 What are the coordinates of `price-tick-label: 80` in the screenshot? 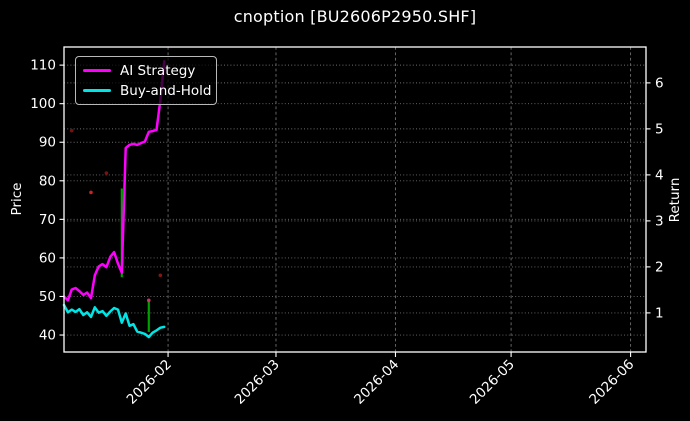 It's located at (47, 181).